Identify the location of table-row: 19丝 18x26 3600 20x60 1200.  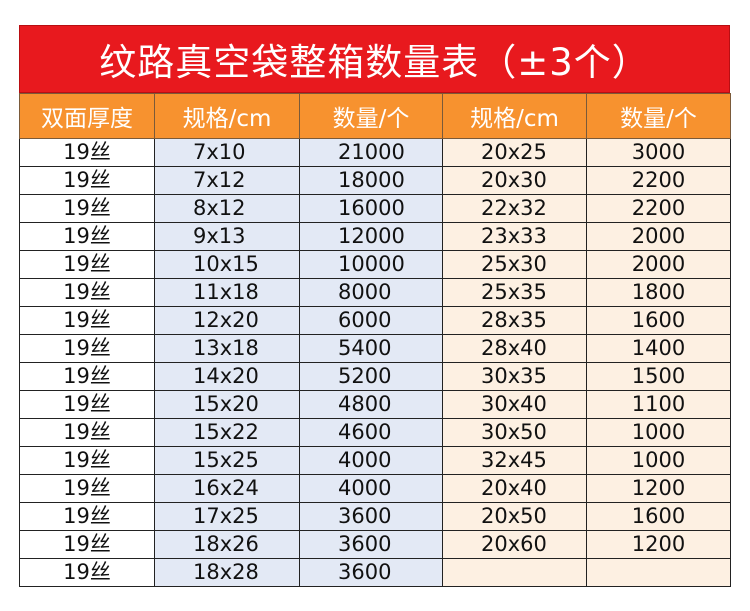
(375, 544).